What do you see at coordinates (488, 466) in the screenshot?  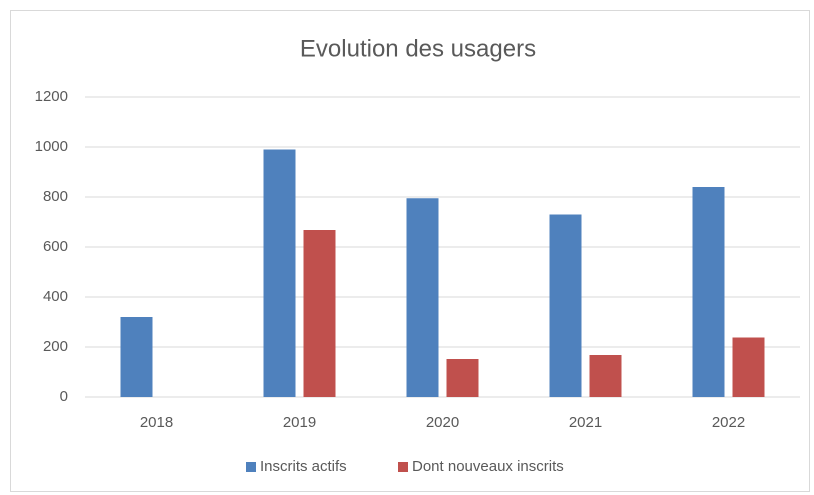 I see `legend-label: Dont nouveaux inscrits` at bounding box center [488, 466].